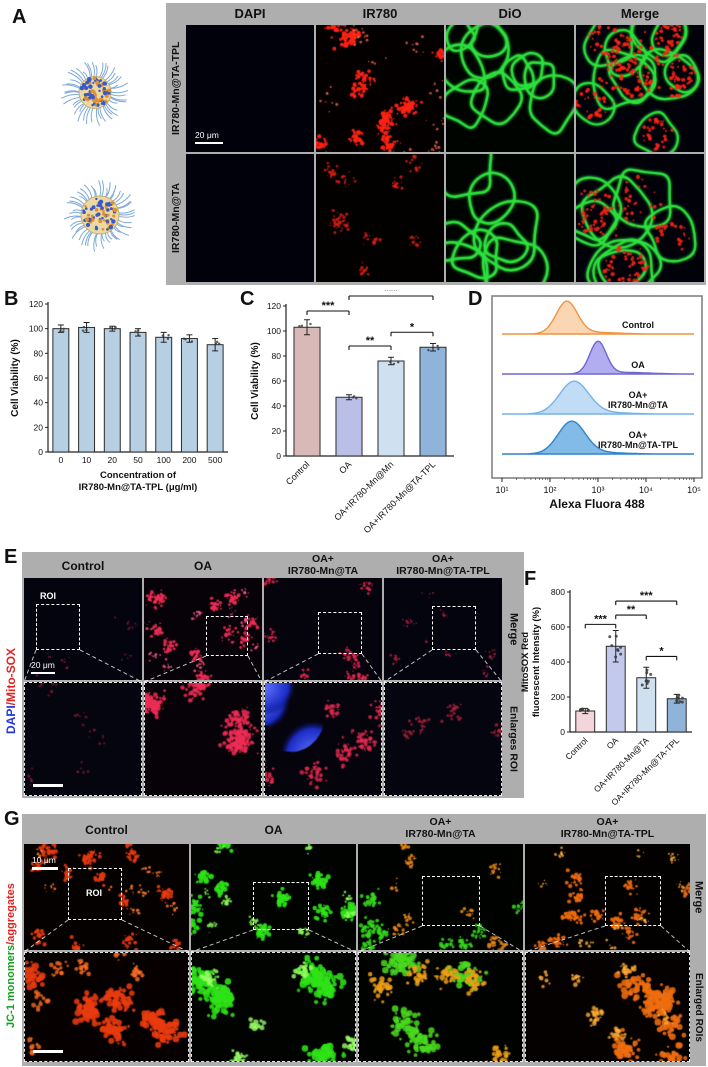 This screenshot has height=1067, width=708. What do you see at coordinates (203, 566) in the screenshot?
I see `e-col-header-oa: OA` at bounding box center [203, 566].